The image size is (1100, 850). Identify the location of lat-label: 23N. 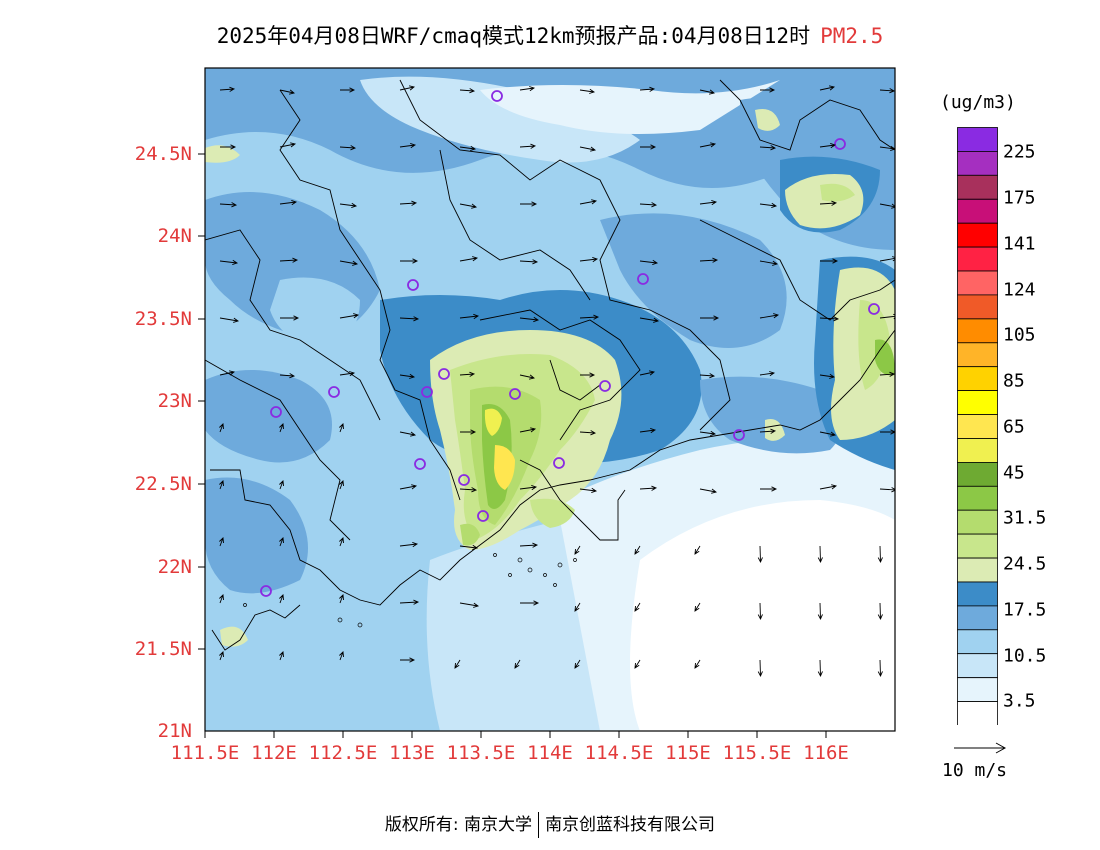
(174, 401).